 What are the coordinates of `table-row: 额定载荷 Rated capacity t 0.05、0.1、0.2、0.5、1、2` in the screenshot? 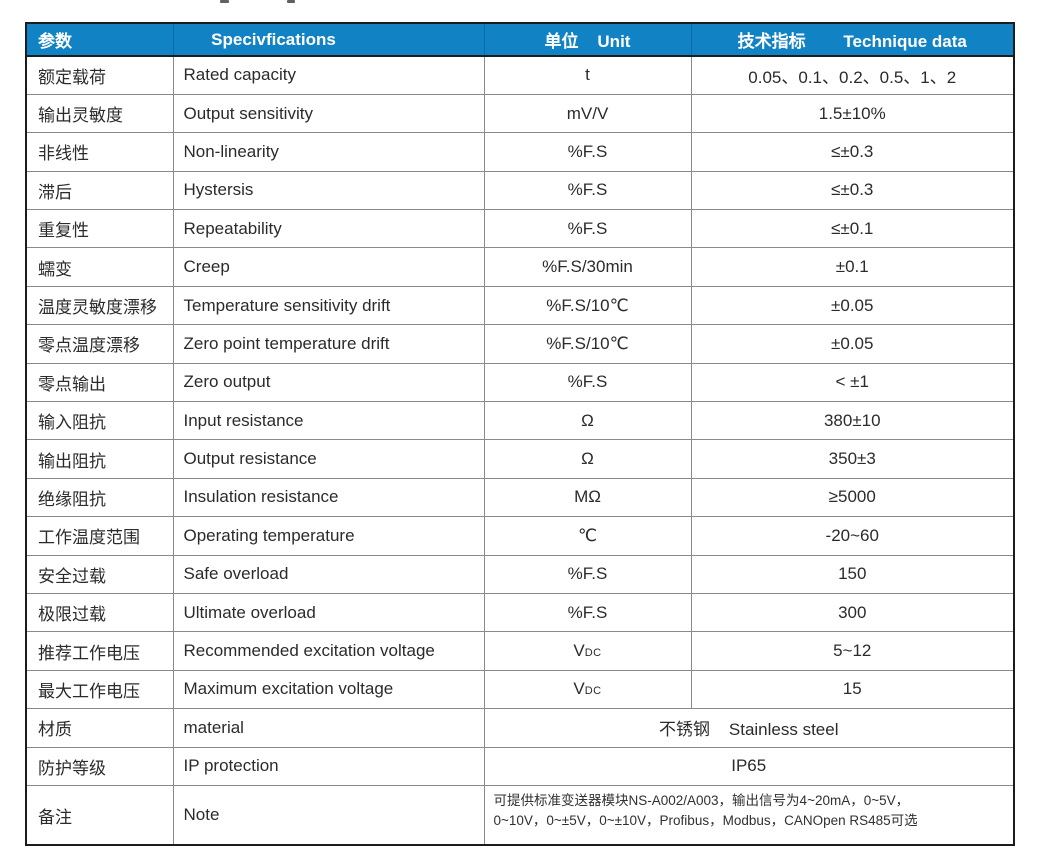 It's located at (520, 75).